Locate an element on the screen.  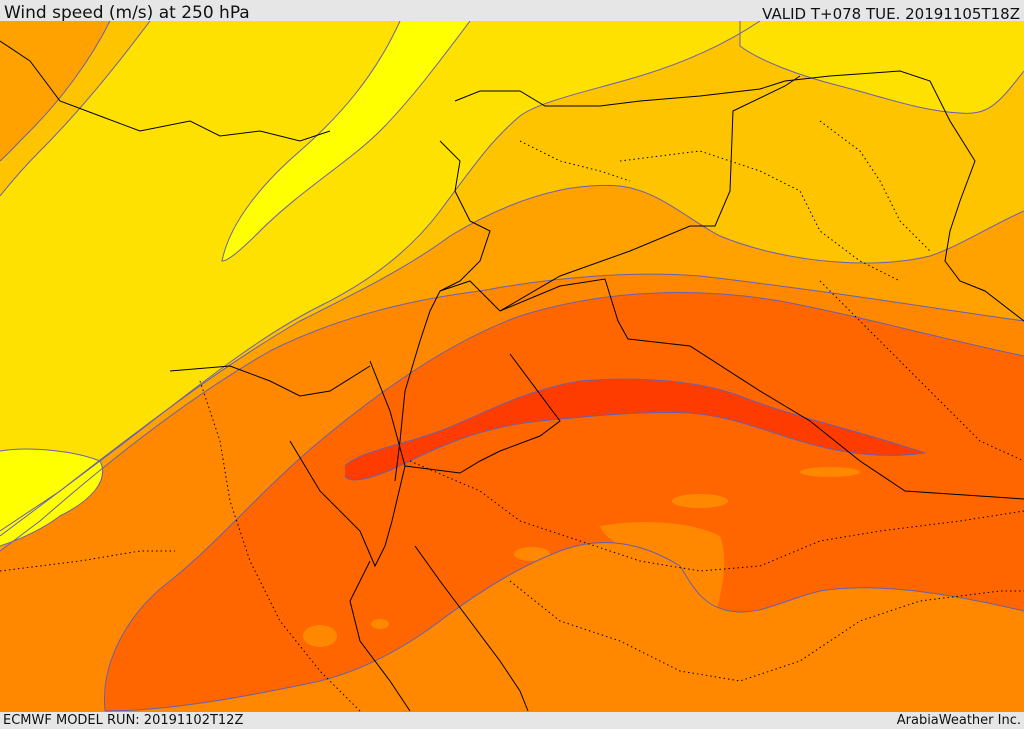
model-run: ECMWF MODEL RUN: 20191102T12Z is located at coordinates (123, 720).